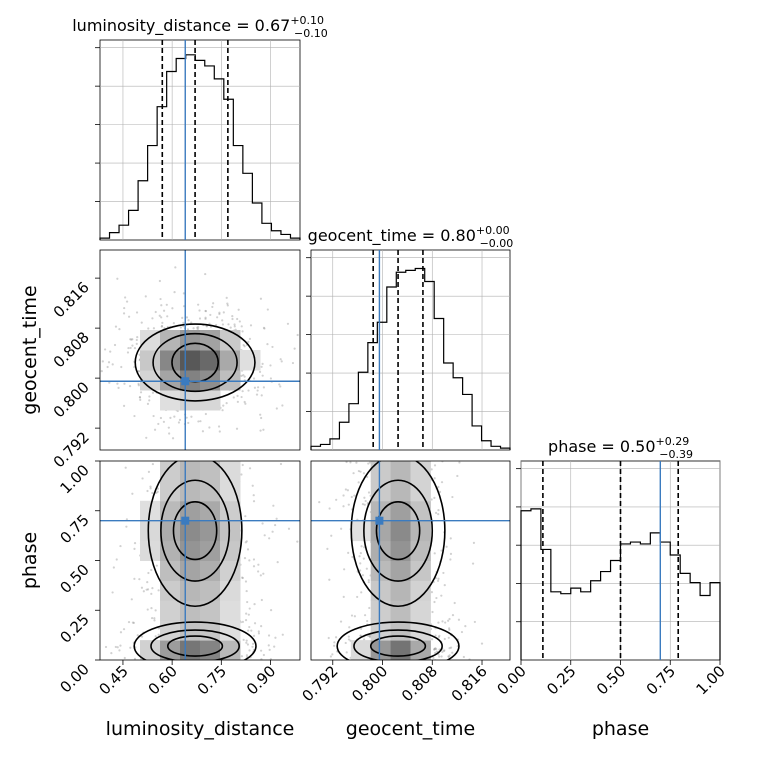  What do you see at coordinates (618, 548) in the screenshot?
I see `hist-panel-phase: phase = 0.50+0.29 −0.39` at bounding box center [618, 548].